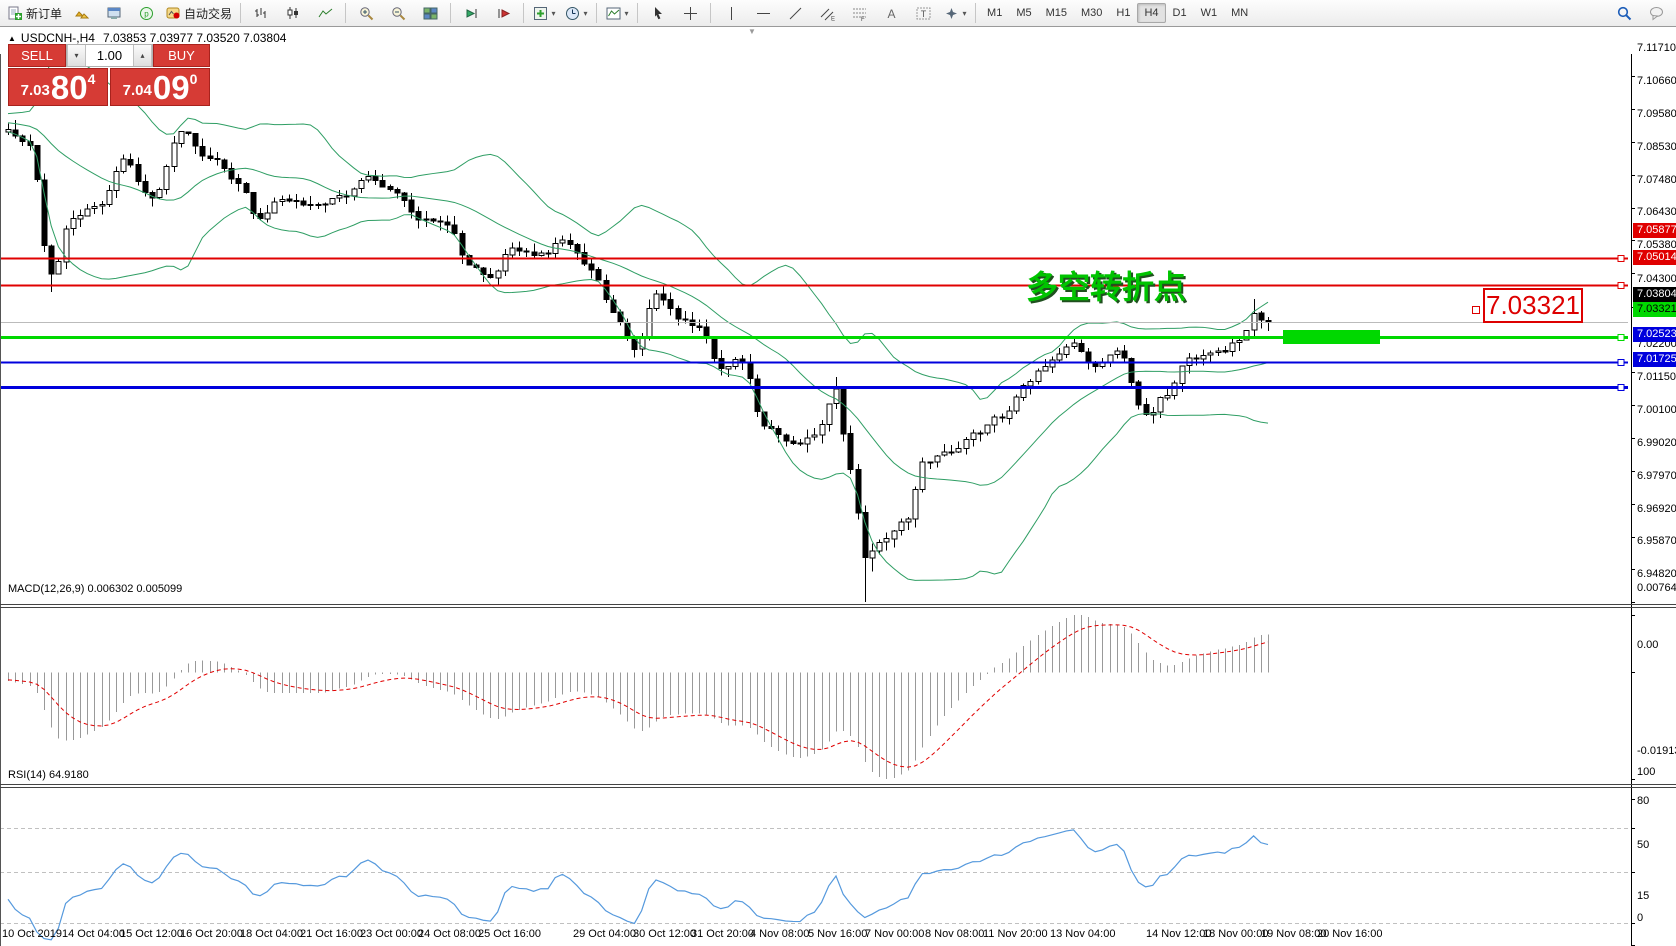  I want to click on indicators-icon, so click(540, 13).